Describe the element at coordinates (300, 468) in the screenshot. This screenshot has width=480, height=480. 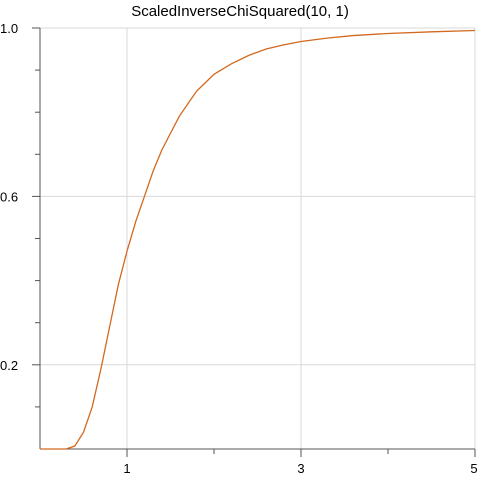
I see `x-tick-label: 3` at that location.